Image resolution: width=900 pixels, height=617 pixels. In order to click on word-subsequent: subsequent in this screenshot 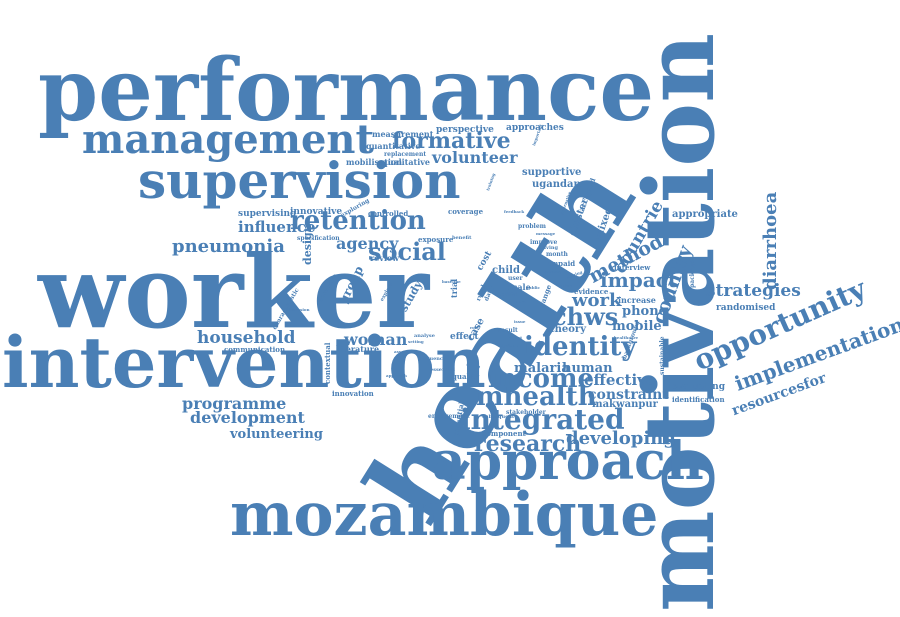, I will do `click(498, 417)`.